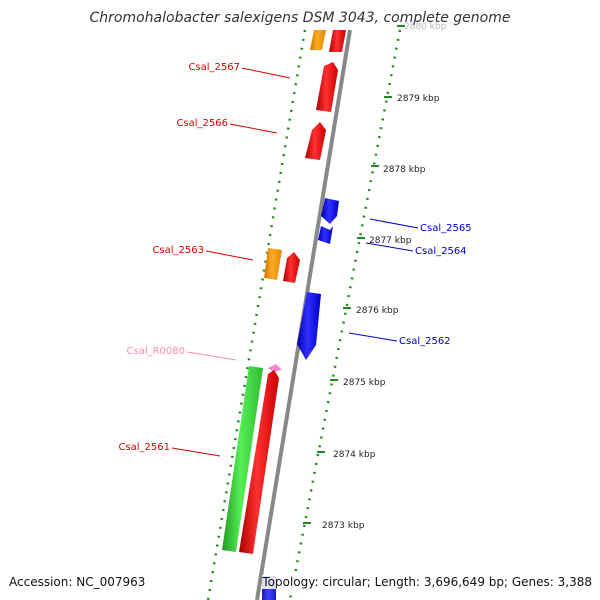 The height and width of the screenshot is (600, 600). I want to click on rrna-green-feature, so click(242, 459).